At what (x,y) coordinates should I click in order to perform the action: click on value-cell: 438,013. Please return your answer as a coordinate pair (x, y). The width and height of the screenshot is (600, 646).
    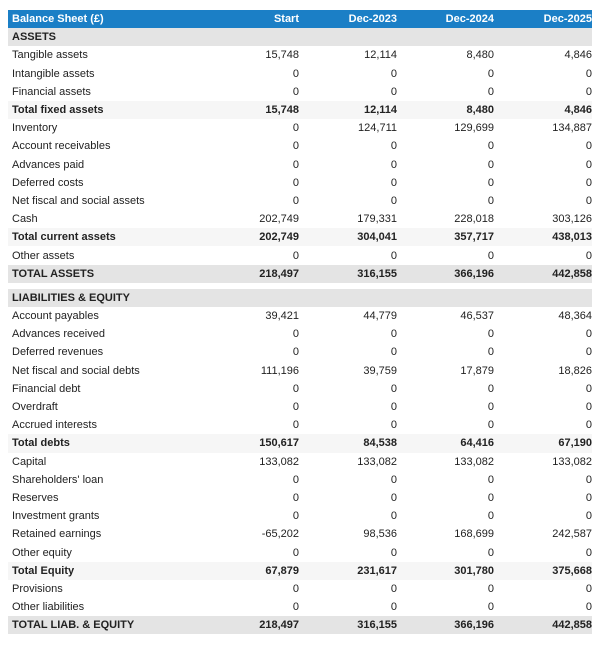
    Looking at the image, I should click on (572, 237).